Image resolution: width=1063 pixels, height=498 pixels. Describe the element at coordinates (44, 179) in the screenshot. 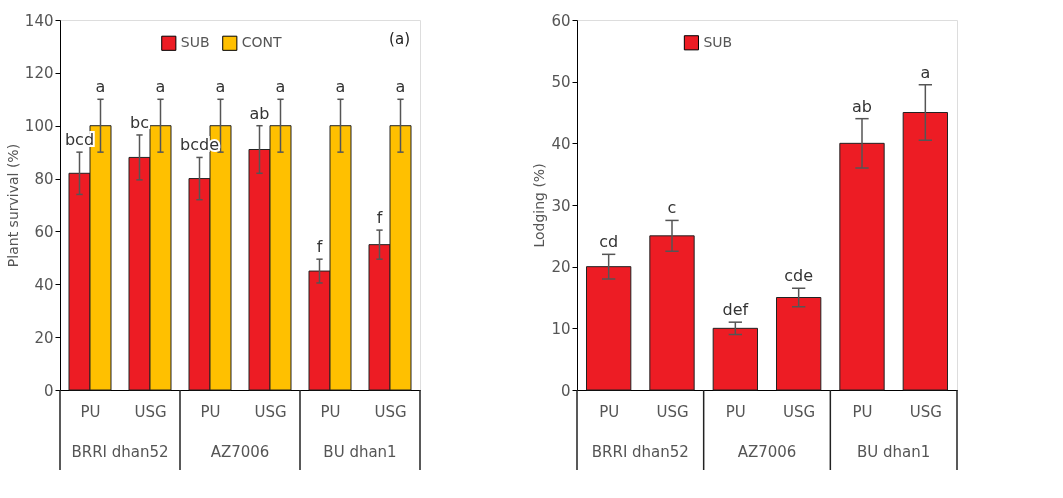

I see `y-tick-label: 80` at that location.